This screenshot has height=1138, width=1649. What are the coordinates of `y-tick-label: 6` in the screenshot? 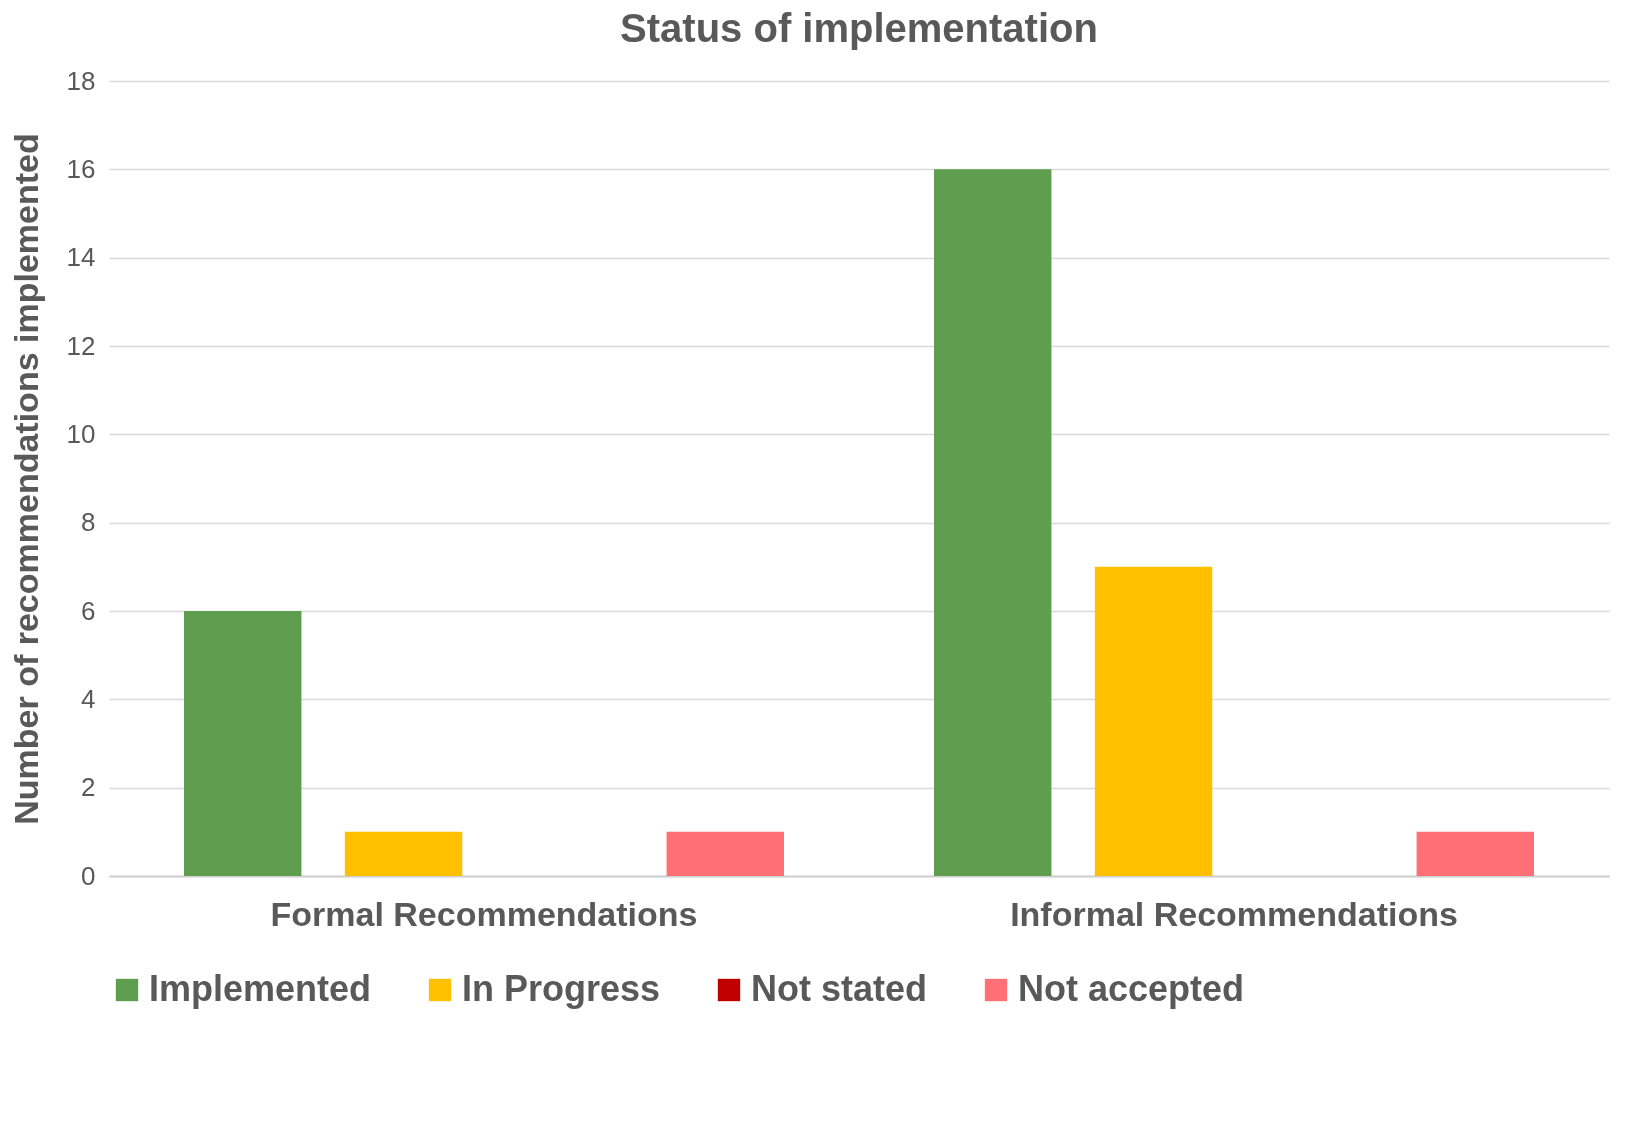 It's located at (88, 610).